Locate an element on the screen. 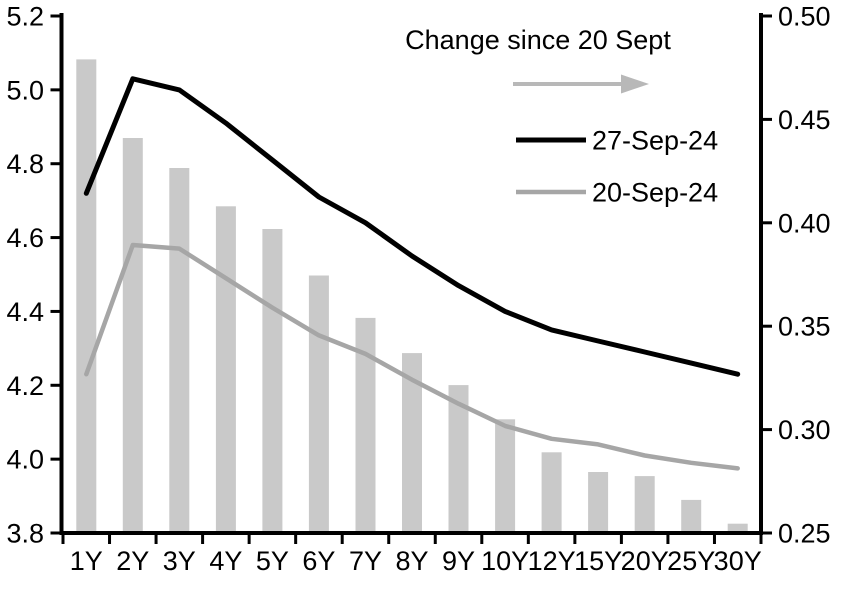 The image size is (852, 589). x-axis-category-label: 30Y is located at coordinates (738, 561).